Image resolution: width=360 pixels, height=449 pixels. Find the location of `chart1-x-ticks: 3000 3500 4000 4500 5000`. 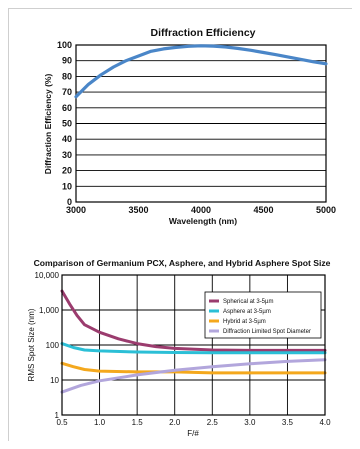

chart1-x-ticks: 3000 3500 4000 4500 5000 is located at coordinates (201, 210).